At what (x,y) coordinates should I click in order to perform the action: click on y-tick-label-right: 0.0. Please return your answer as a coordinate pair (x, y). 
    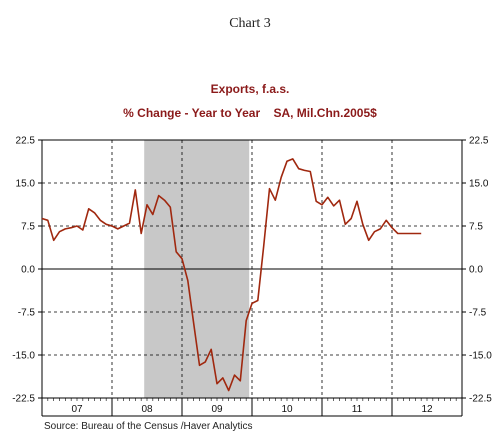
    Looking at the image, I should click on (476, 270).